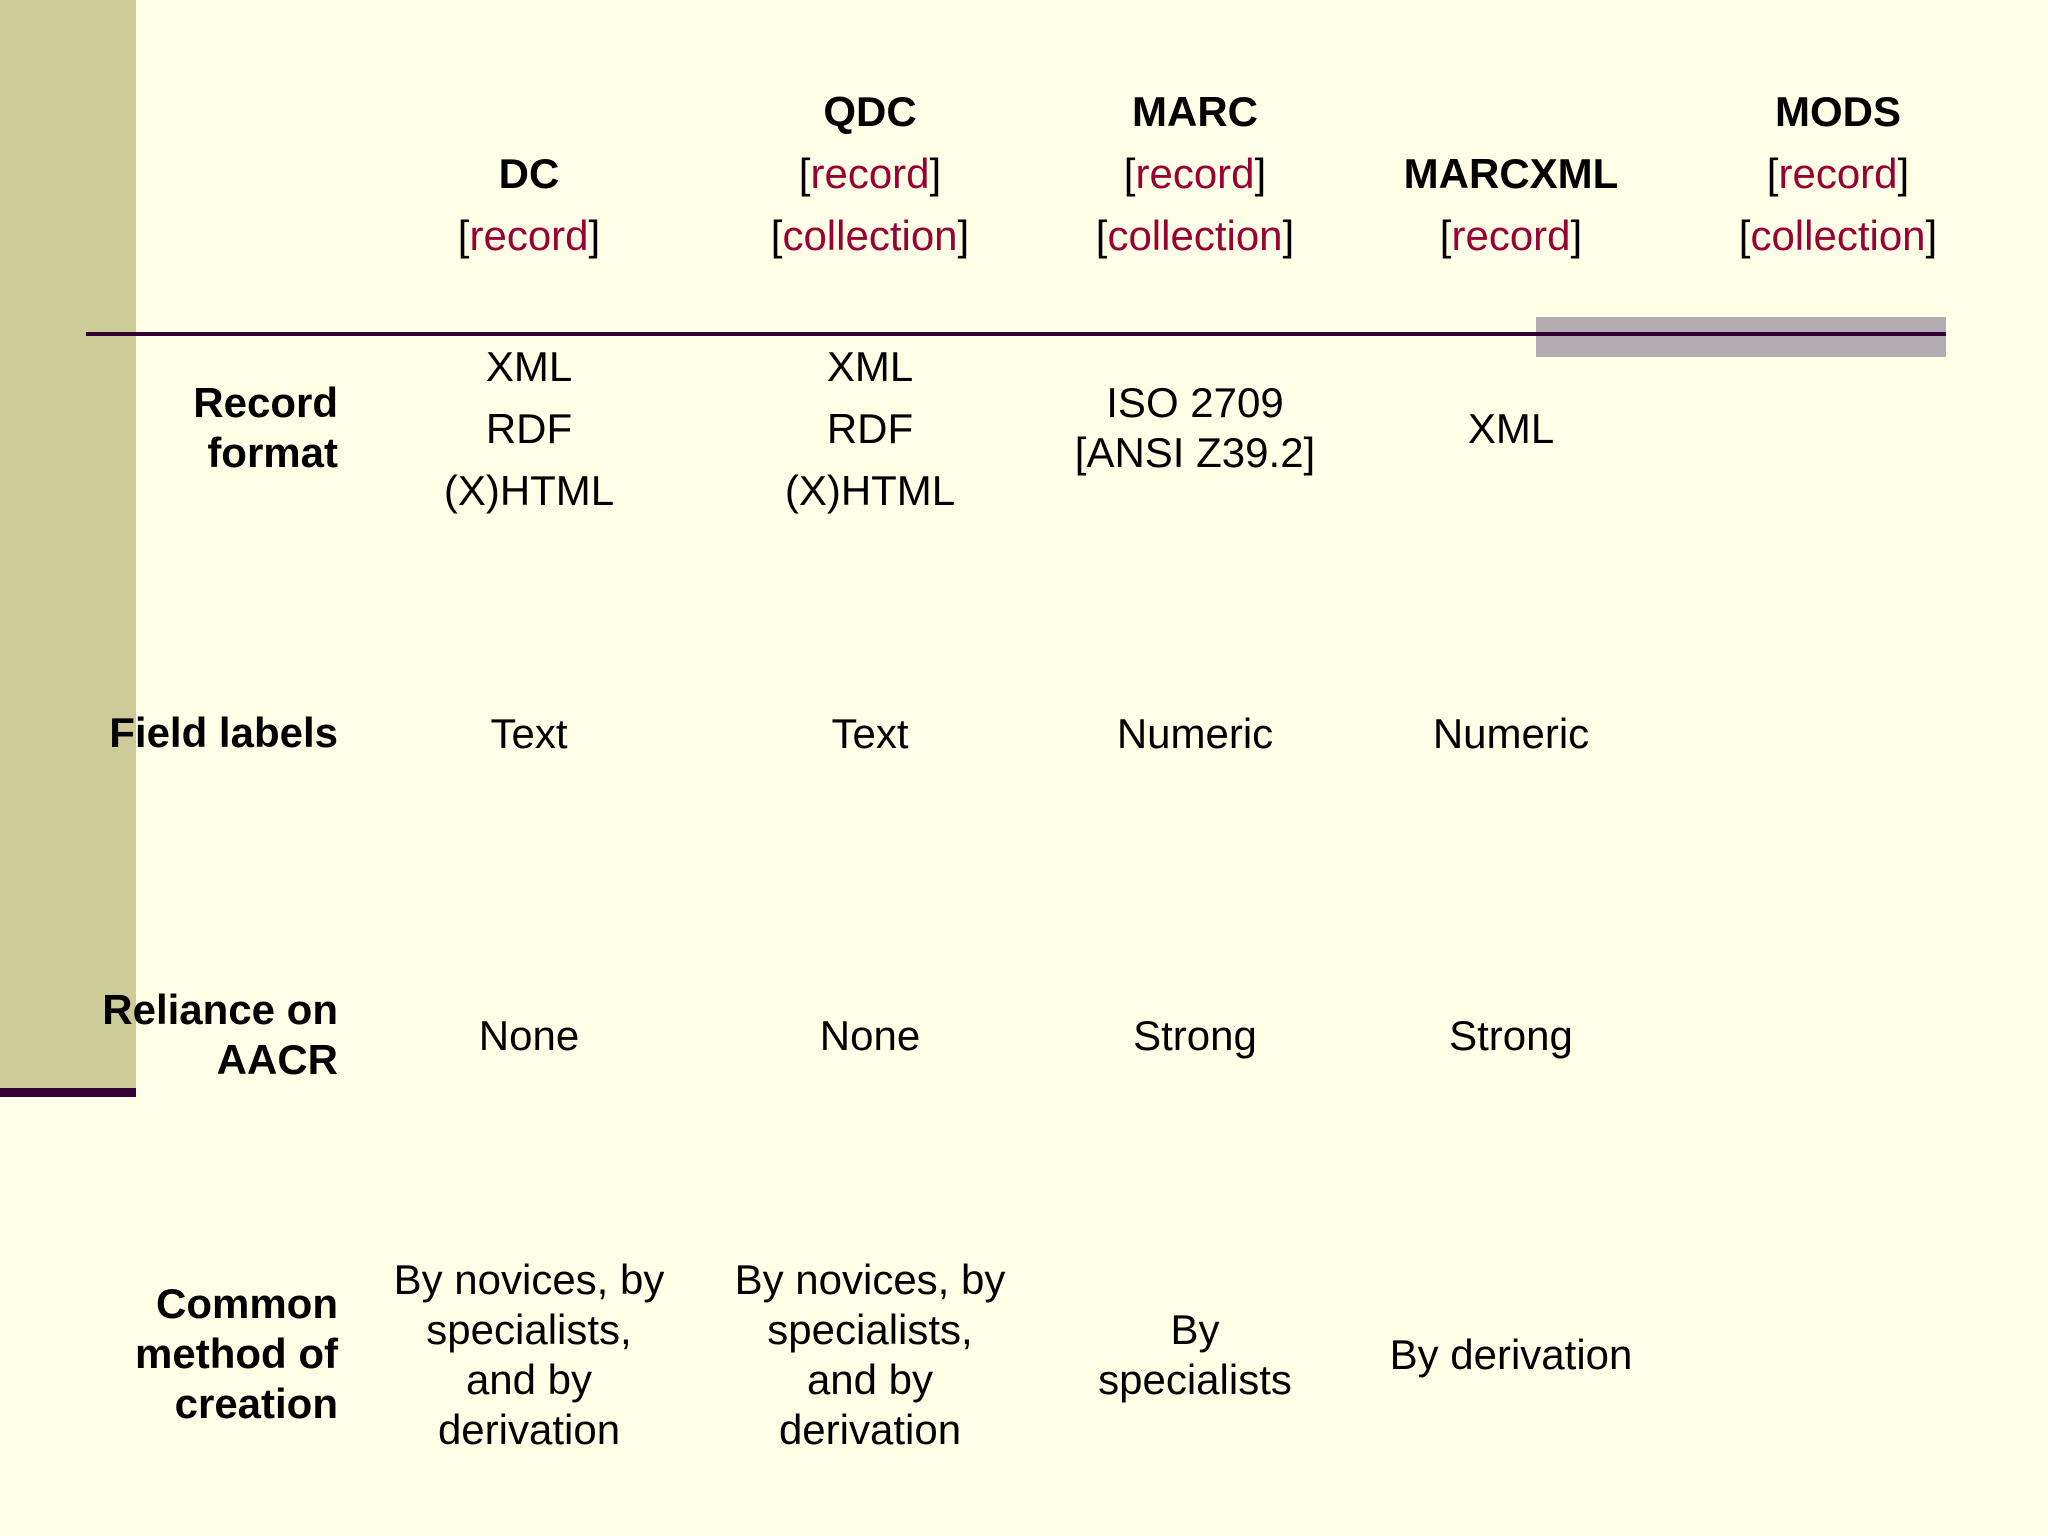 Image resolution: width=2048 pixels, height=1536 pixels. I want to click on row-label-reliance-on-aacr: Reliance on AACR, so click(220, 1034).